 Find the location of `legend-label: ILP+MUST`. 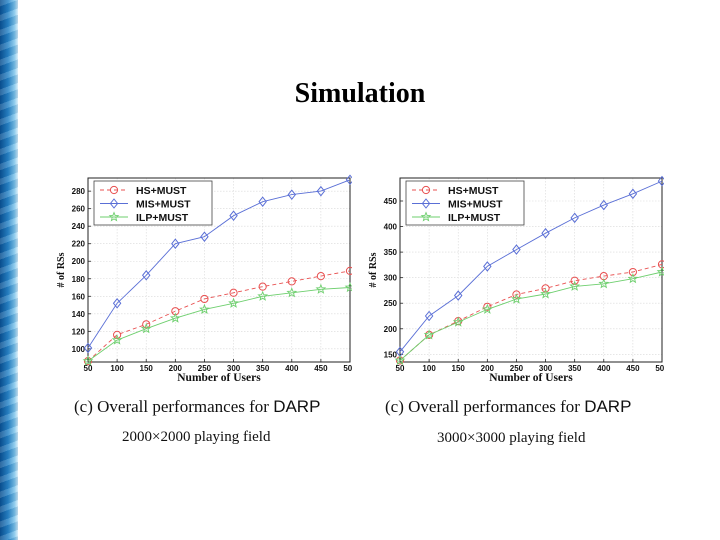

legend-label: ILP+MUST is located at coordinates (162, 218).